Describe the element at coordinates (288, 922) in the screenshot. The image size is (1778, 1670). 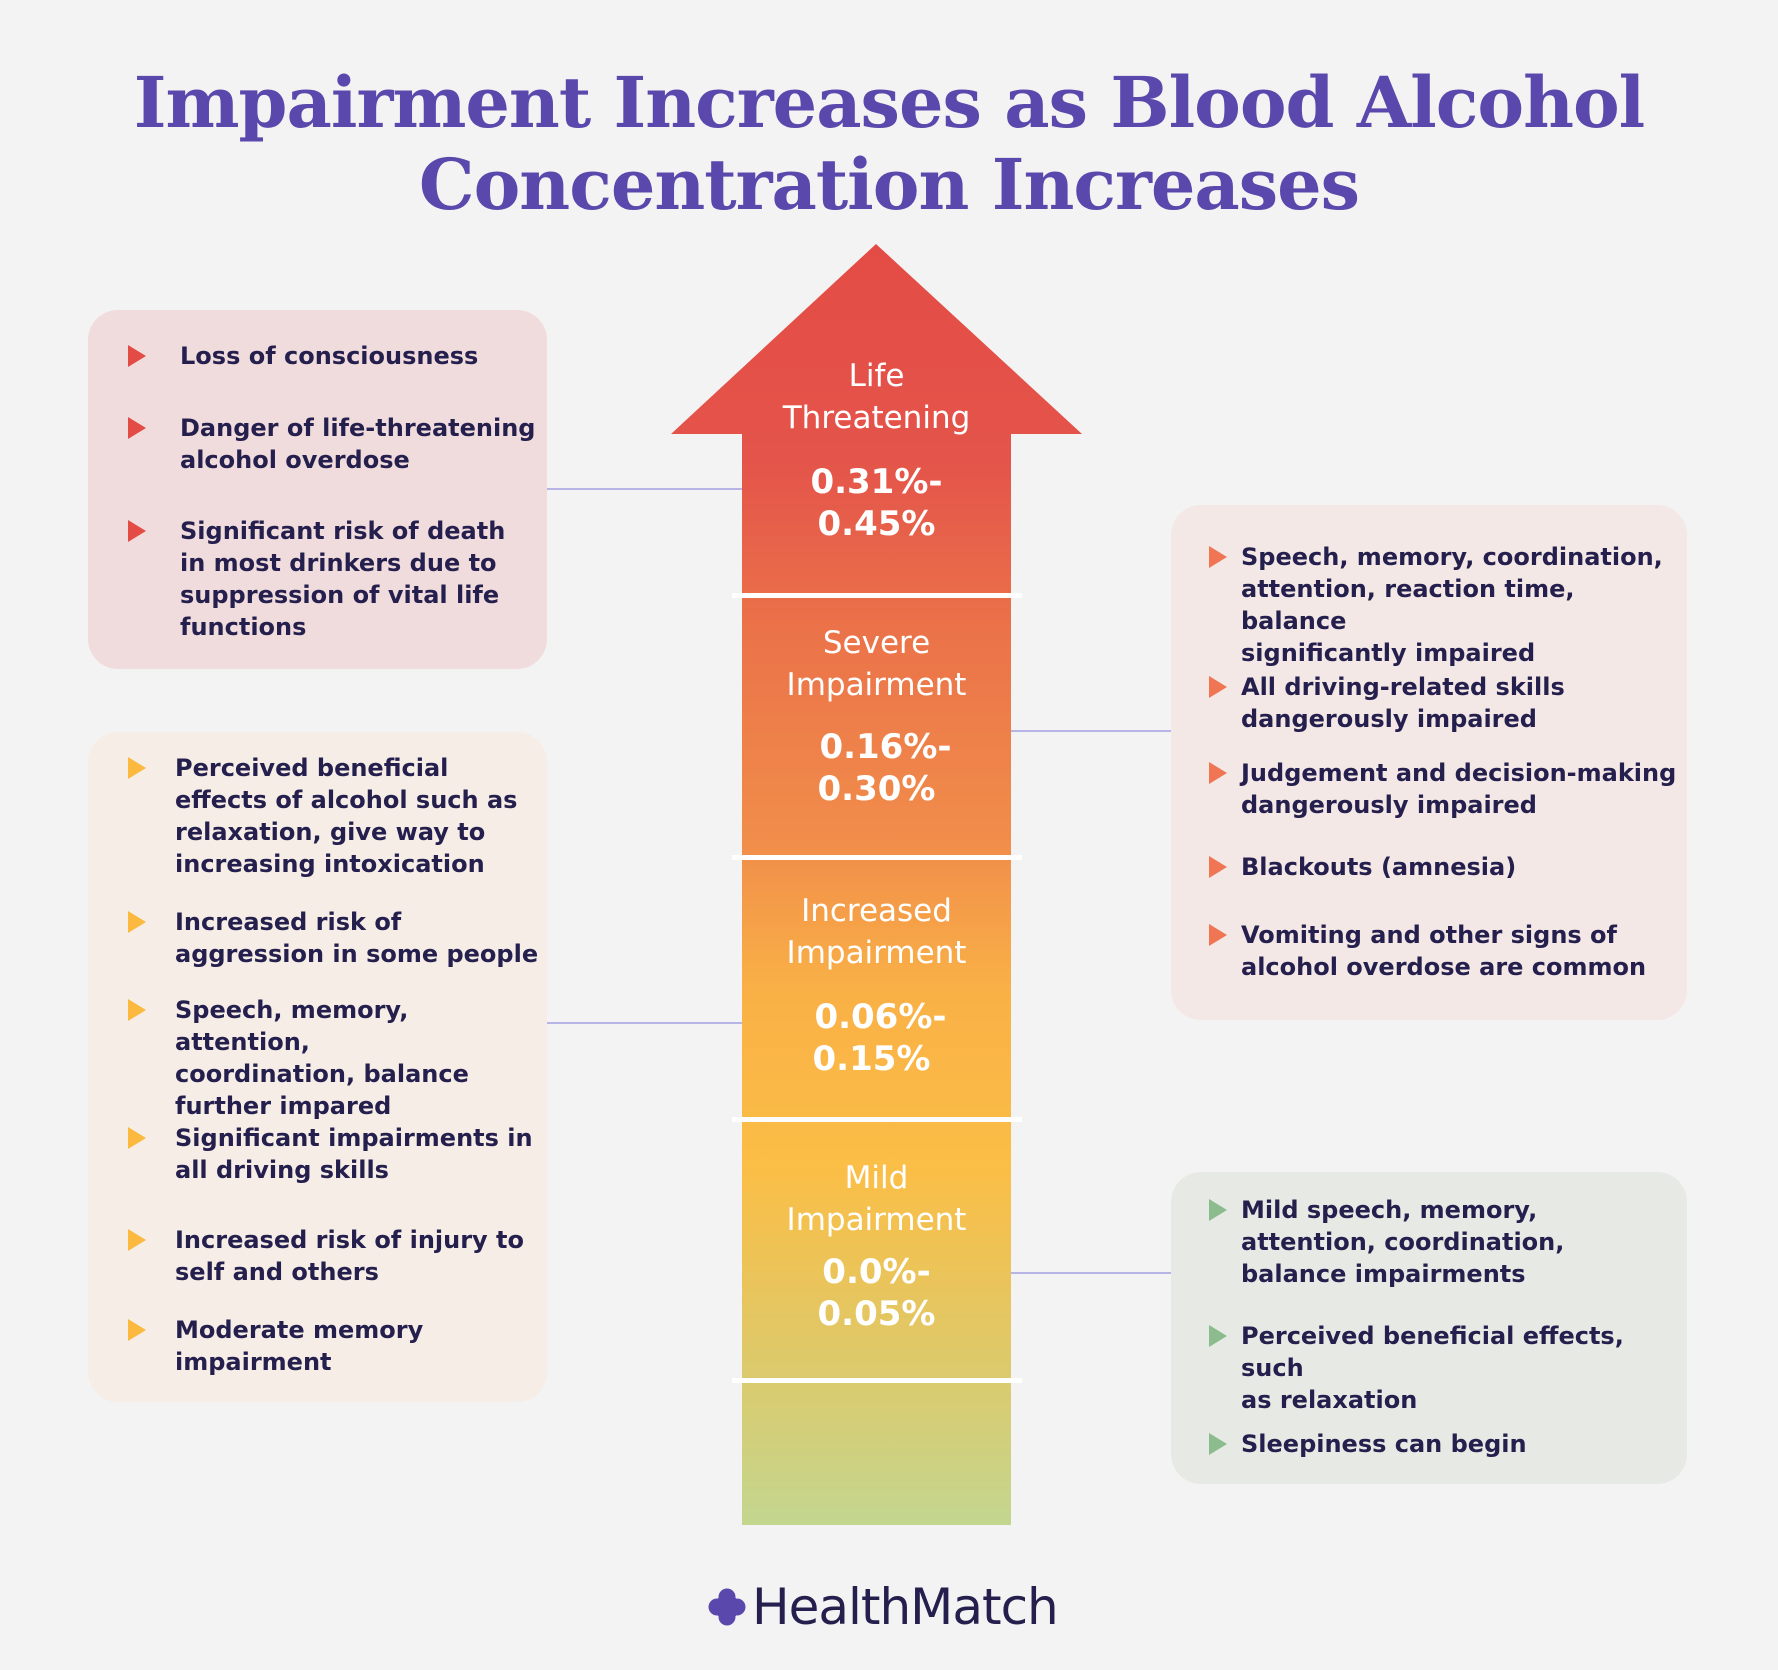
I see `effect-text-line: Increased risk of` at that location.